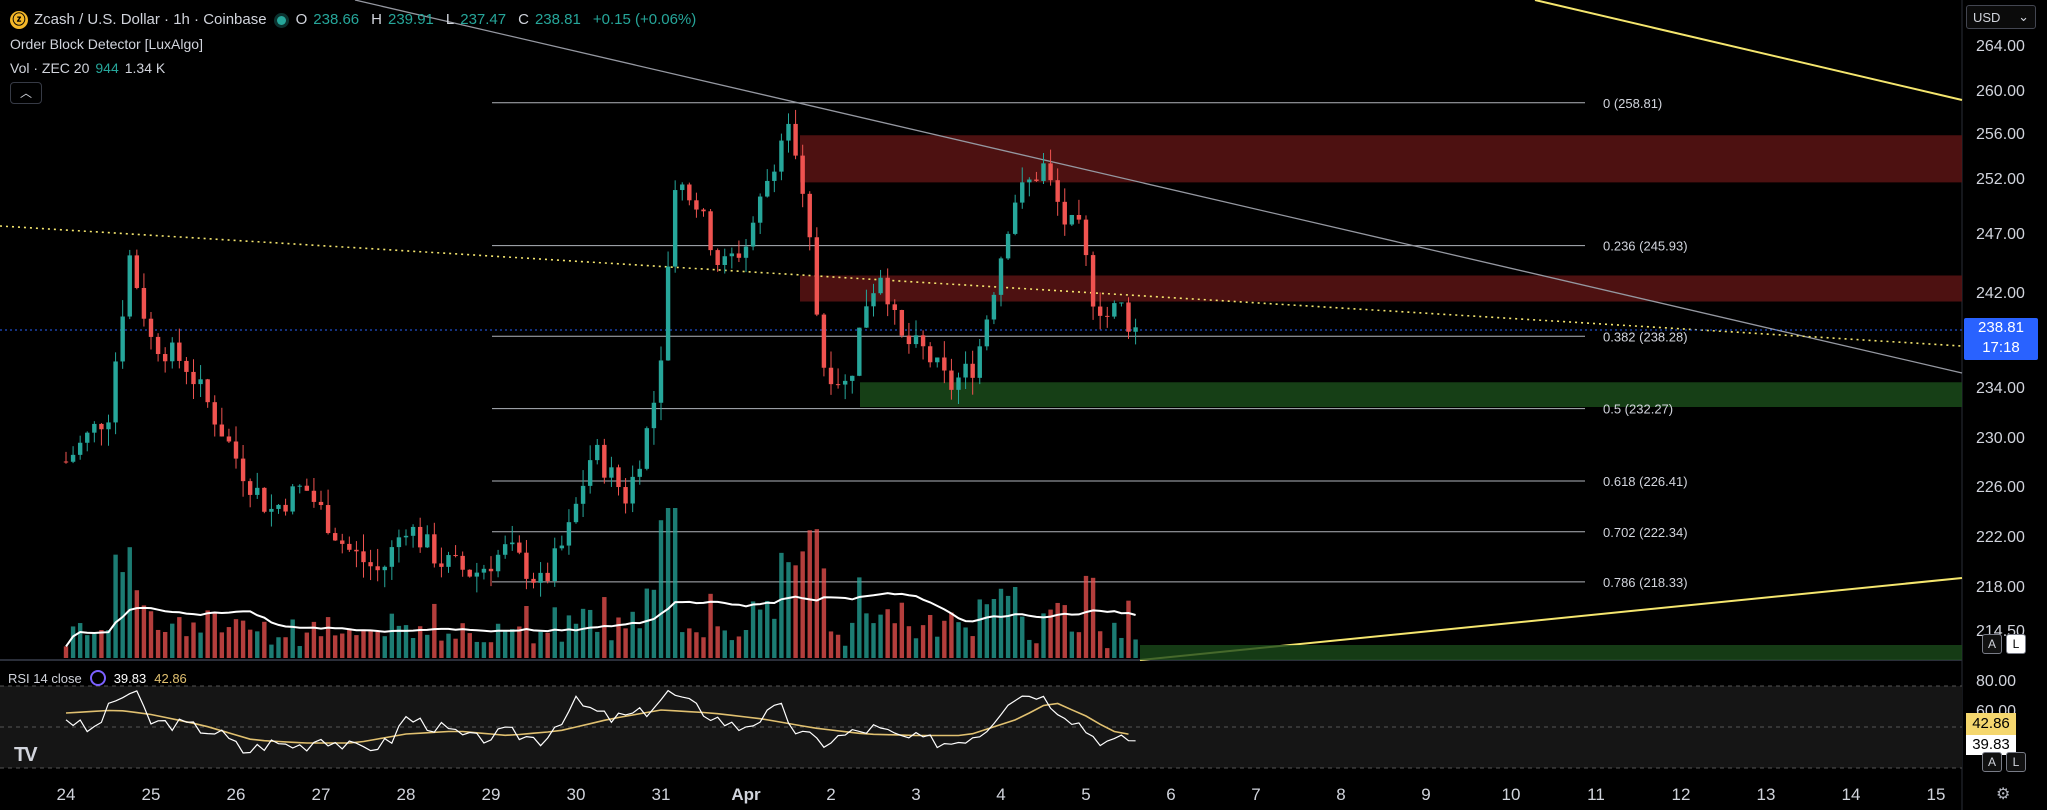  Describe the element at coordinates (2000, 487) in the screenshot. I see `price-axis-label: 226.00` at that location.